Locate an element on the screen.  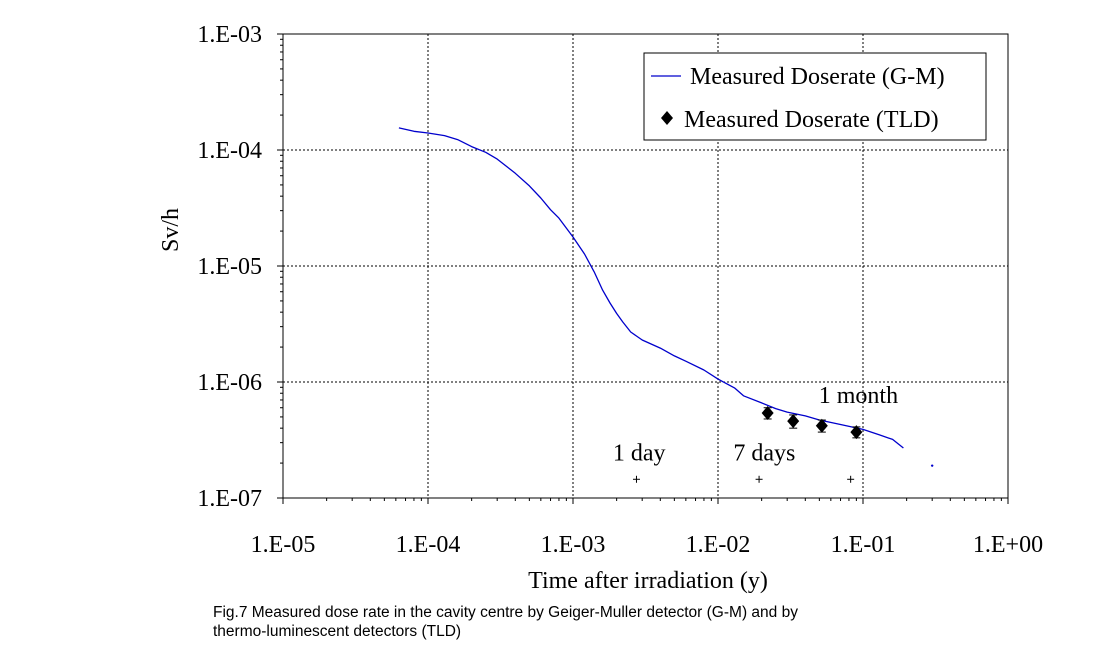
y-tick-label: 1.E-03 is located at coordinates (229, 35).